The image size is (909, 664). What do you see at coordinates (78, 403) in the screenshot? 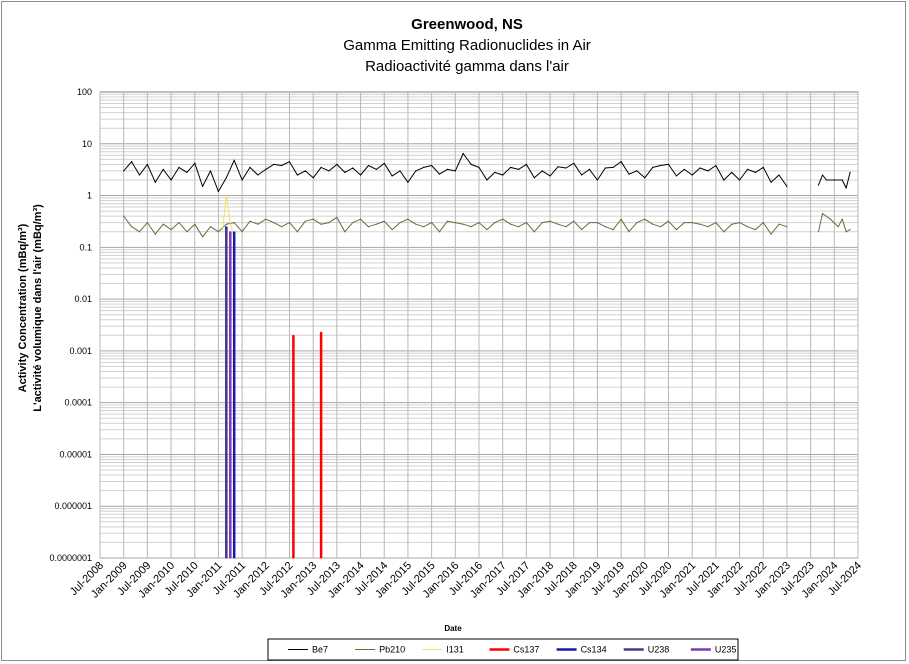
I see `y-tick-label: 0.0001` at bounding box center [78, 403].